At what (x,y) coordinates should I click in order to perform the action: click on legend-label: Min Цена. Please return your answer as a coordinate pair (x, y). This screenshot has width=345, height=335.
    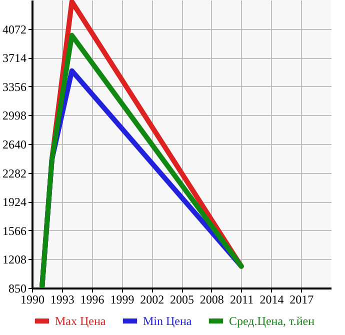
    Looking at the image, I should click on (167, 321).